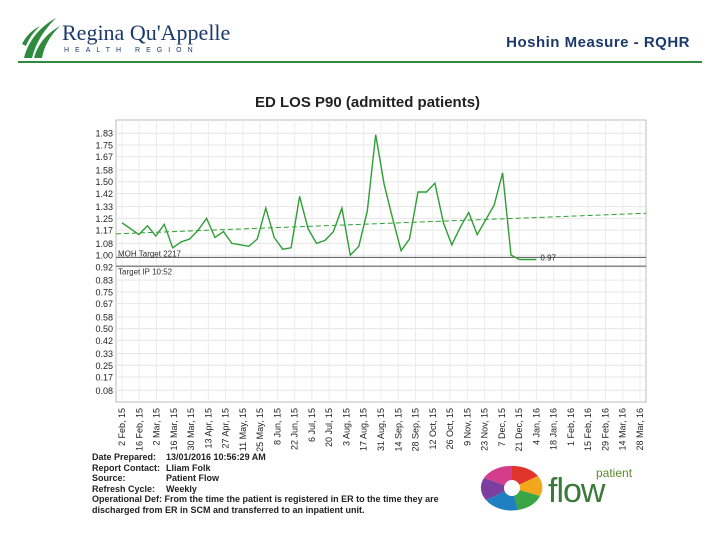  I want to click on y-tick-label: 0.67, so click(104, 304).